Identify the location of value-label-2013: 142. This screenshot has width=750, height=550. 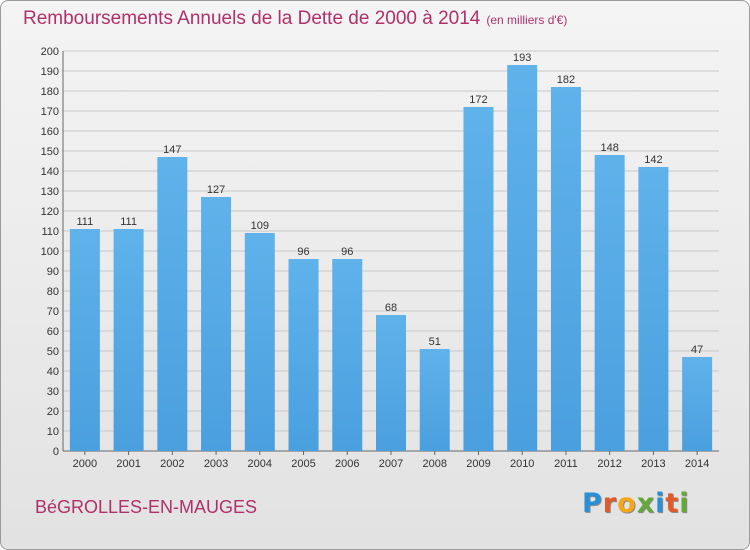
(653, 160).